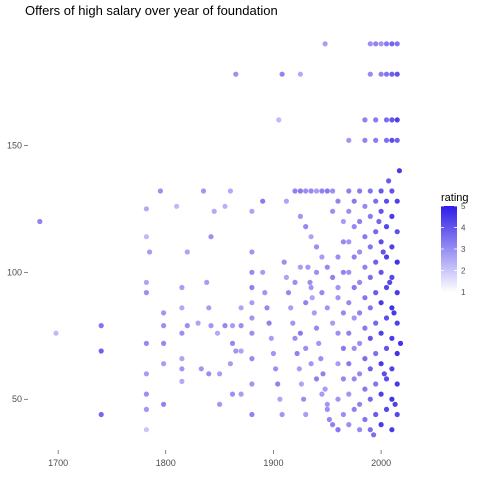 This screenshot has width=480, height=480. Describe the element at coordinates (455, 198) in the screenshot. I see `legend-title: rating` at that location.